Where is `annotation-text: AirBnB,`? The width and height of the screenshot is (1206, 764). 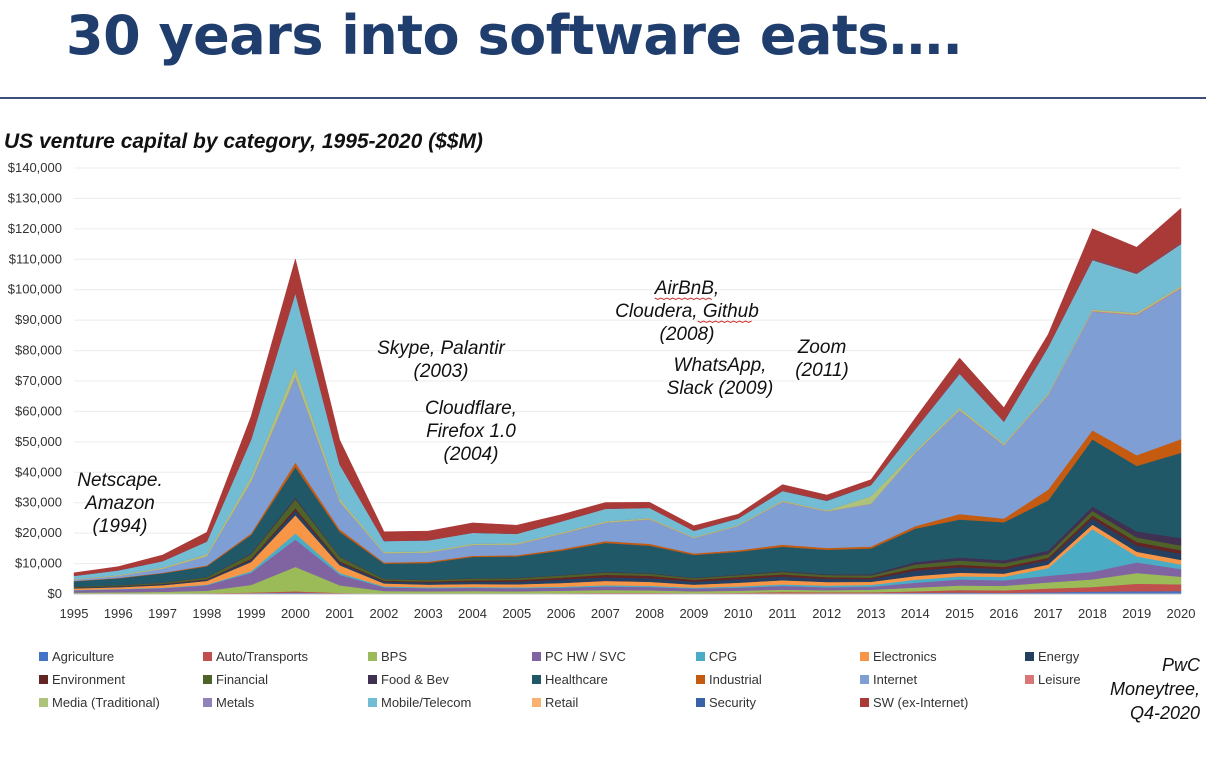
annotation-text: AirBnB, is located at coordinates (686, 288).